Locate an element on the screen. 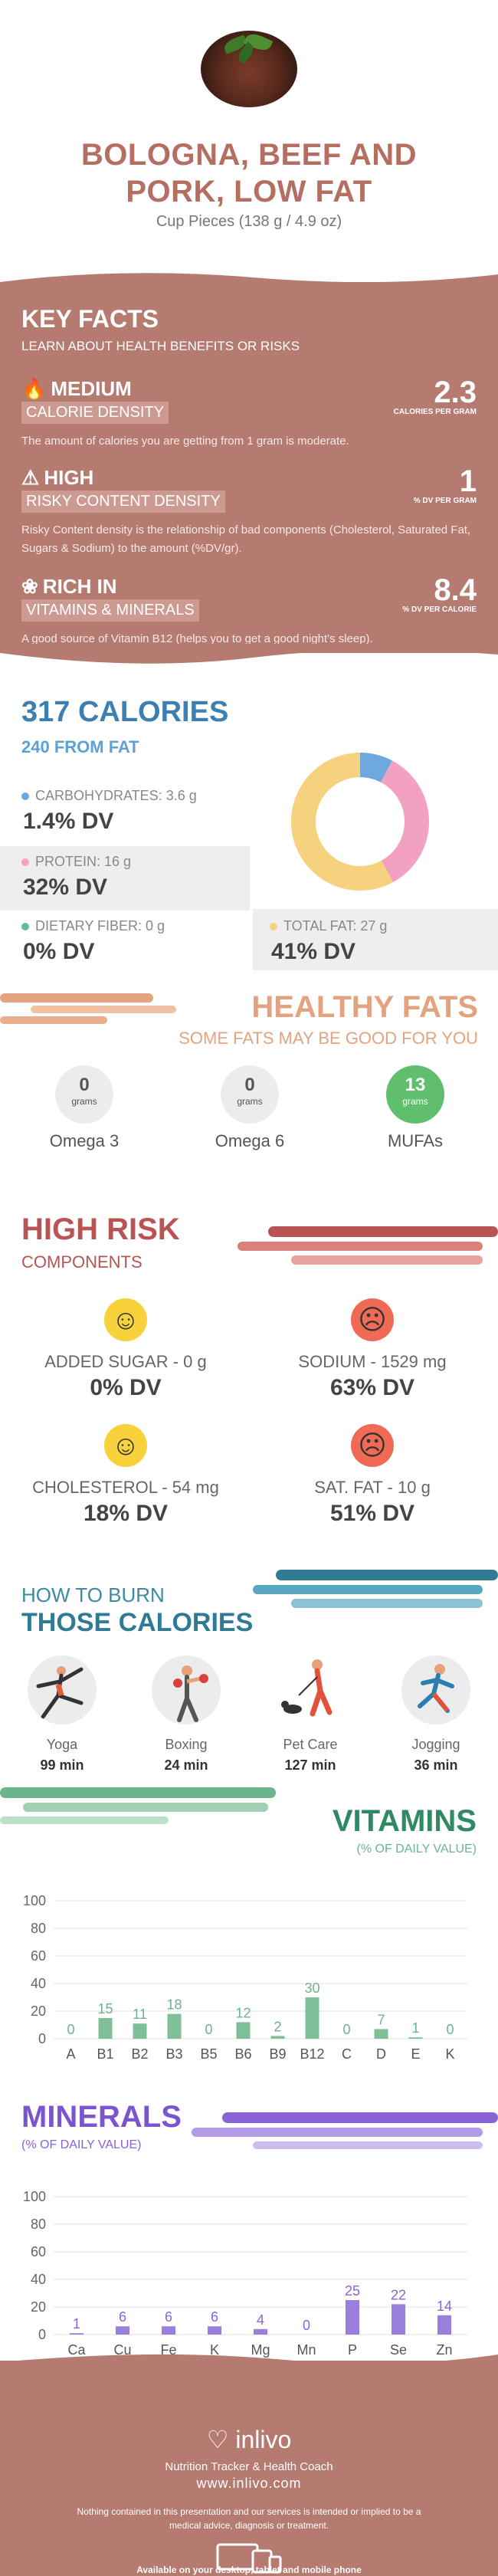 This screenshot has width=498, height=2576. risk-name: SAT. FAT - 10 g is located at coordinates (373, 1487).